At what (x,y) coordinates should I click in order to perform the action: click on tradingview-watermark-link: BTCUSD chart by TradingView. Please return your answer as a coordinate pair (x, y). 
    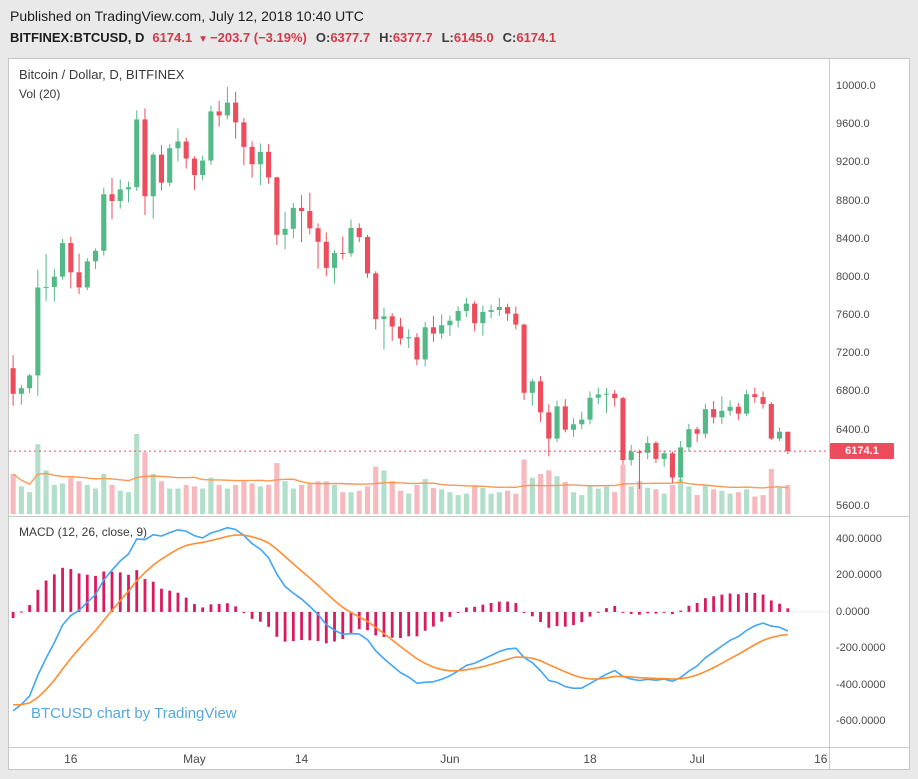
    Looking at the image, I should click on (134, 713).